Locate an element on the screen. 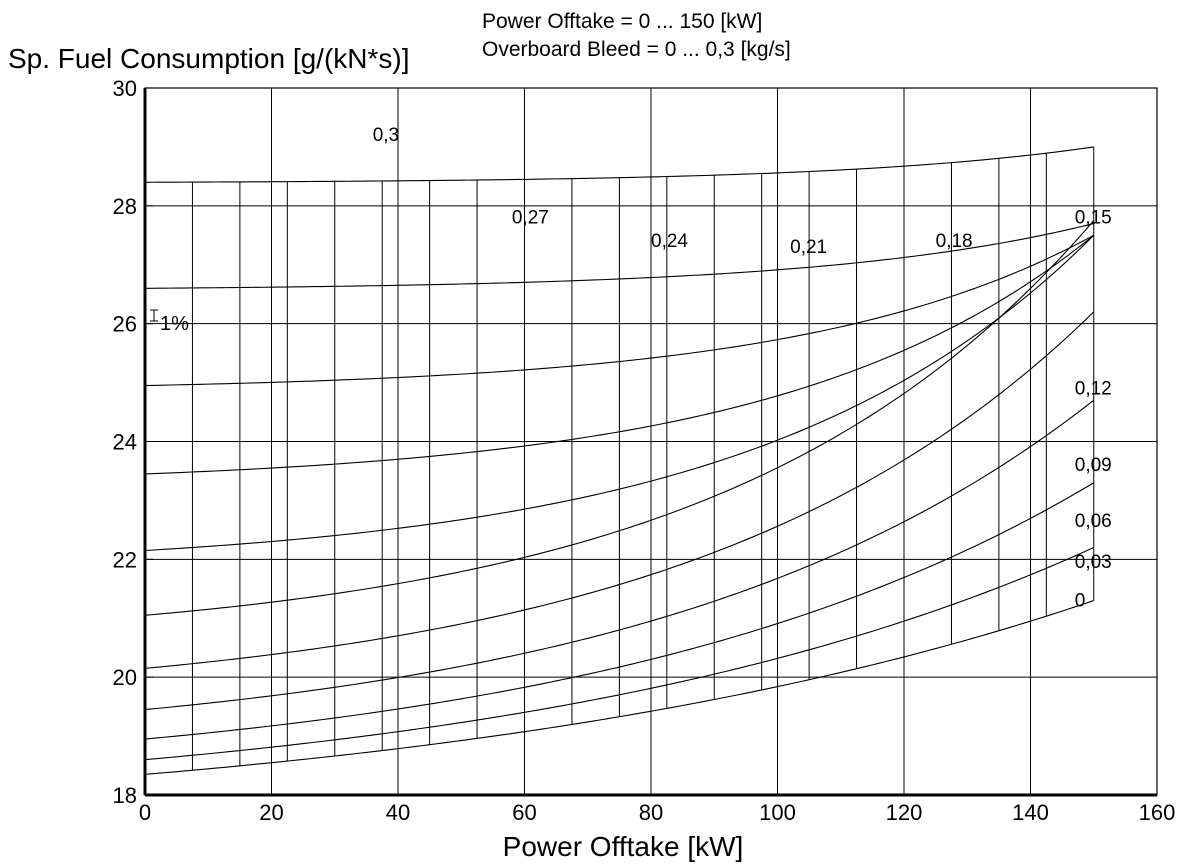 The height and width of the screenshot is (866, 1196). y-tick-label: 24 is located at coordinates (125, 442).